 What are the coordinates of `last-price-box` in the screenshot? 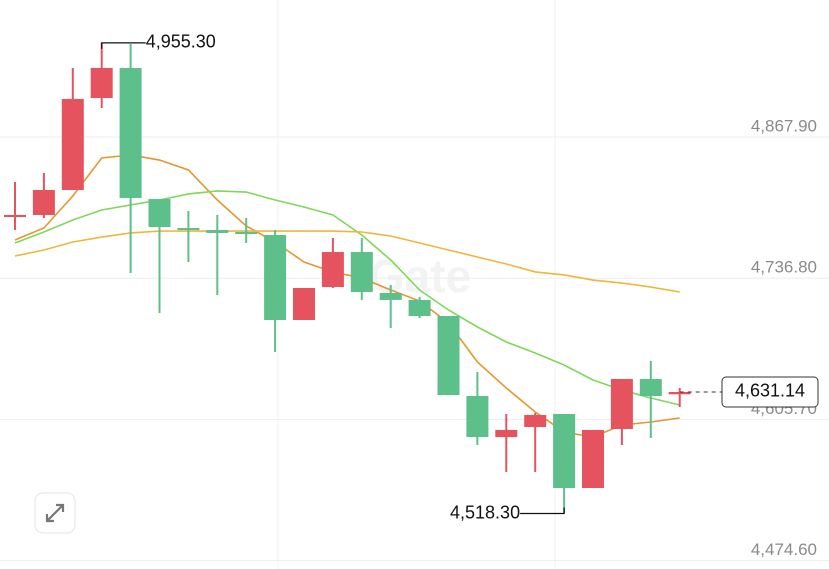 It's located at (770, 392).